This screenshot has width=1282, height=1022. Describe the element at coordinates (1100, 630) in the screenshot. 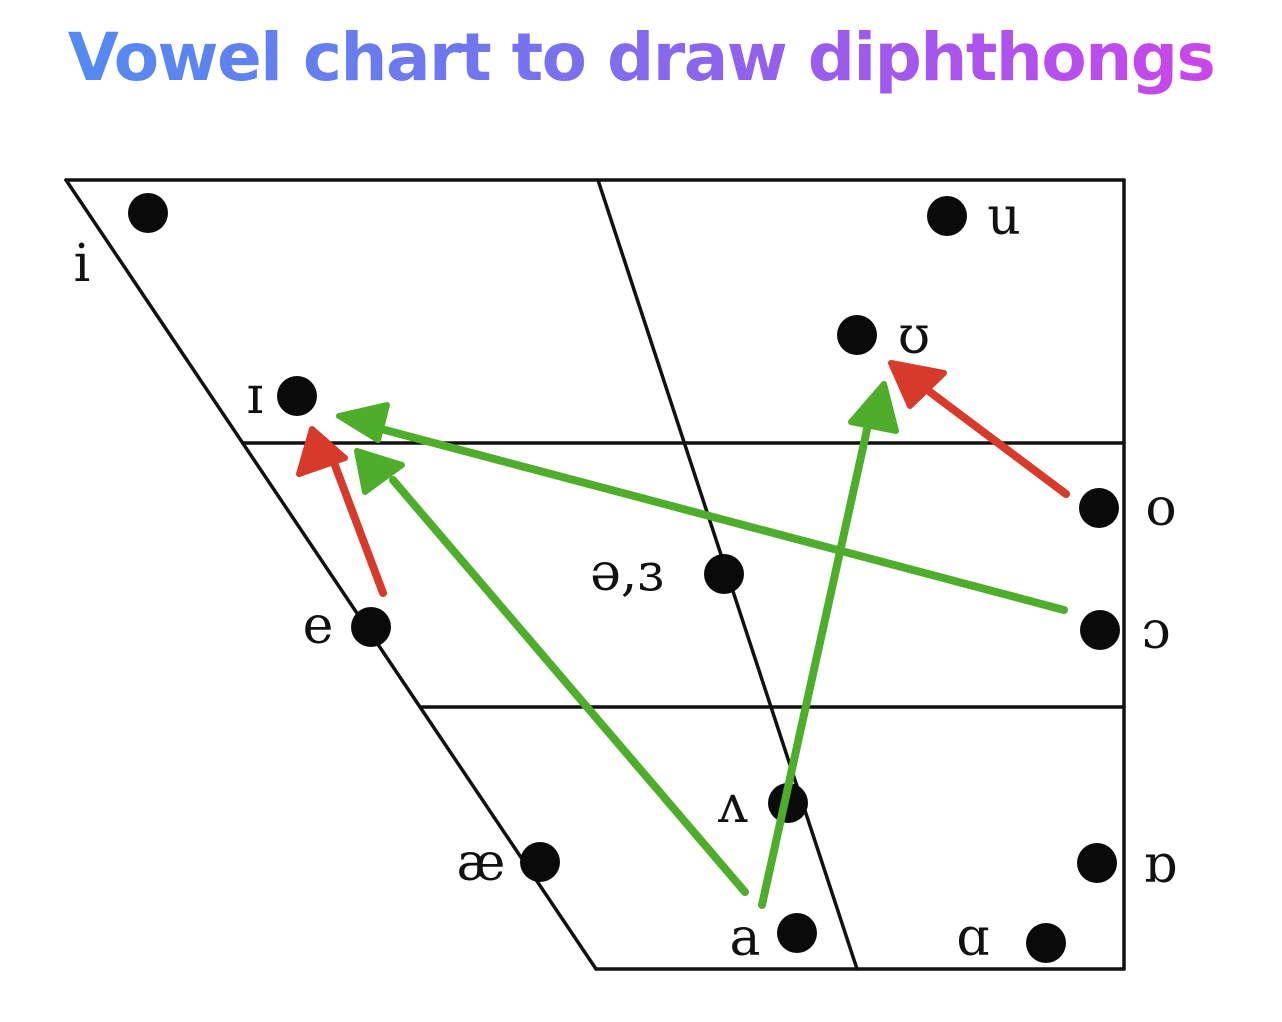

I see `dot-open-o` at that location.